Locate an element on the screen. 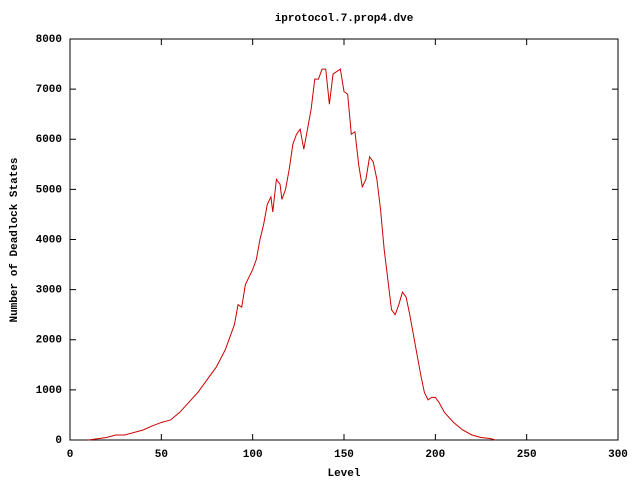 The width and height of the screenshot is (640, 480). chart-title: iprotocol.7.prop4.dve is located at coordinates (344, 19).